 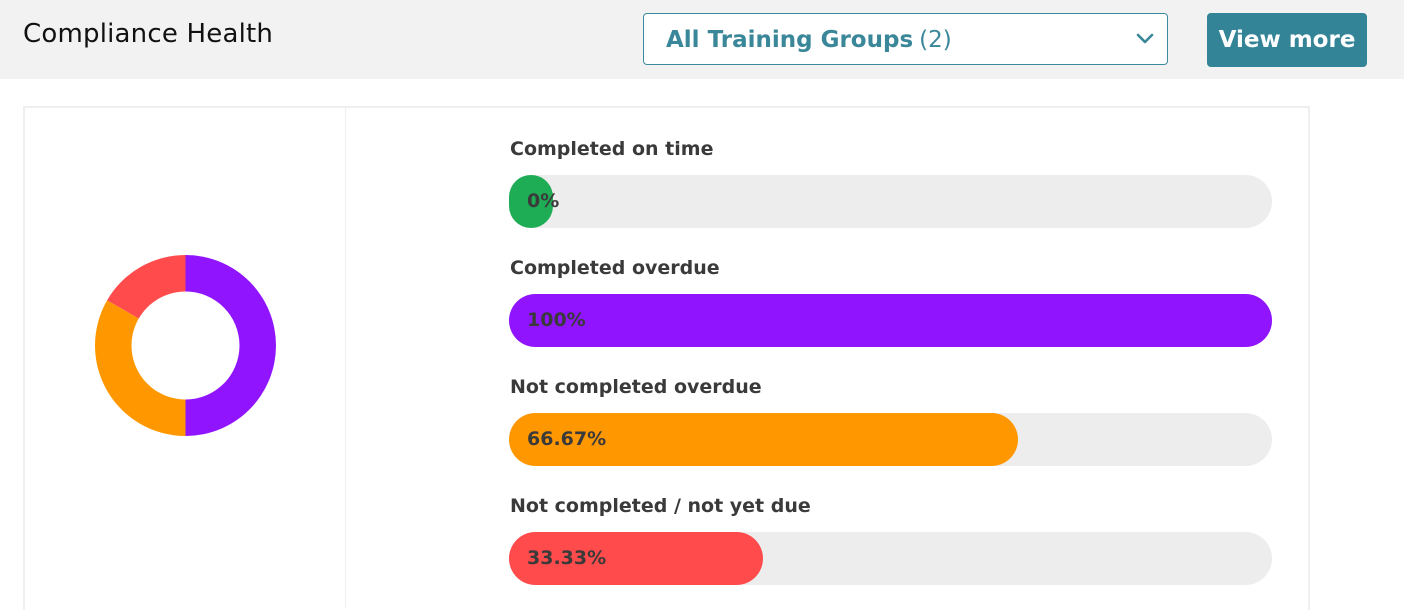 I want to click on donut-slice-not-completed-overdue, so click(x=140, y=368).